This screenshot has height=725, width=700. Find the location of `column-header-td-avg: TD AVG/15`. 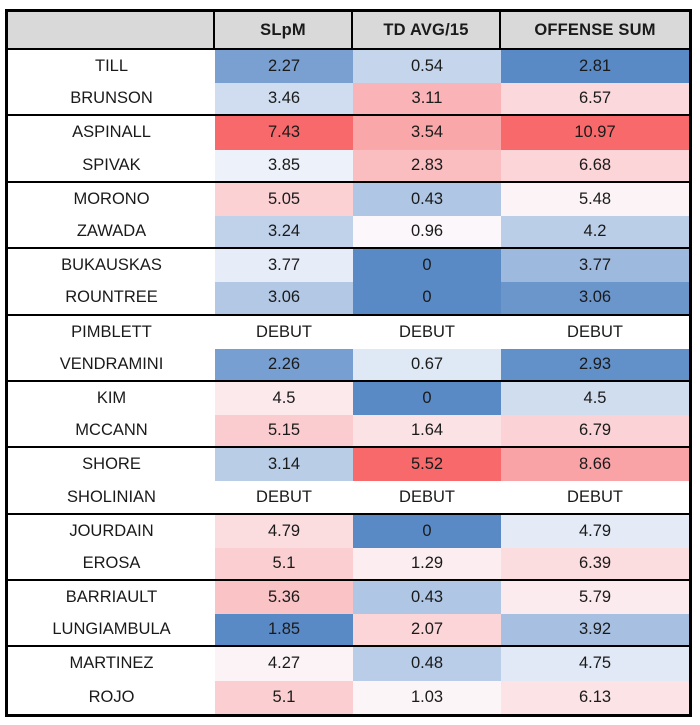

column-header-td-avg: TD AVG/15 is located at coordinates (427, 30).